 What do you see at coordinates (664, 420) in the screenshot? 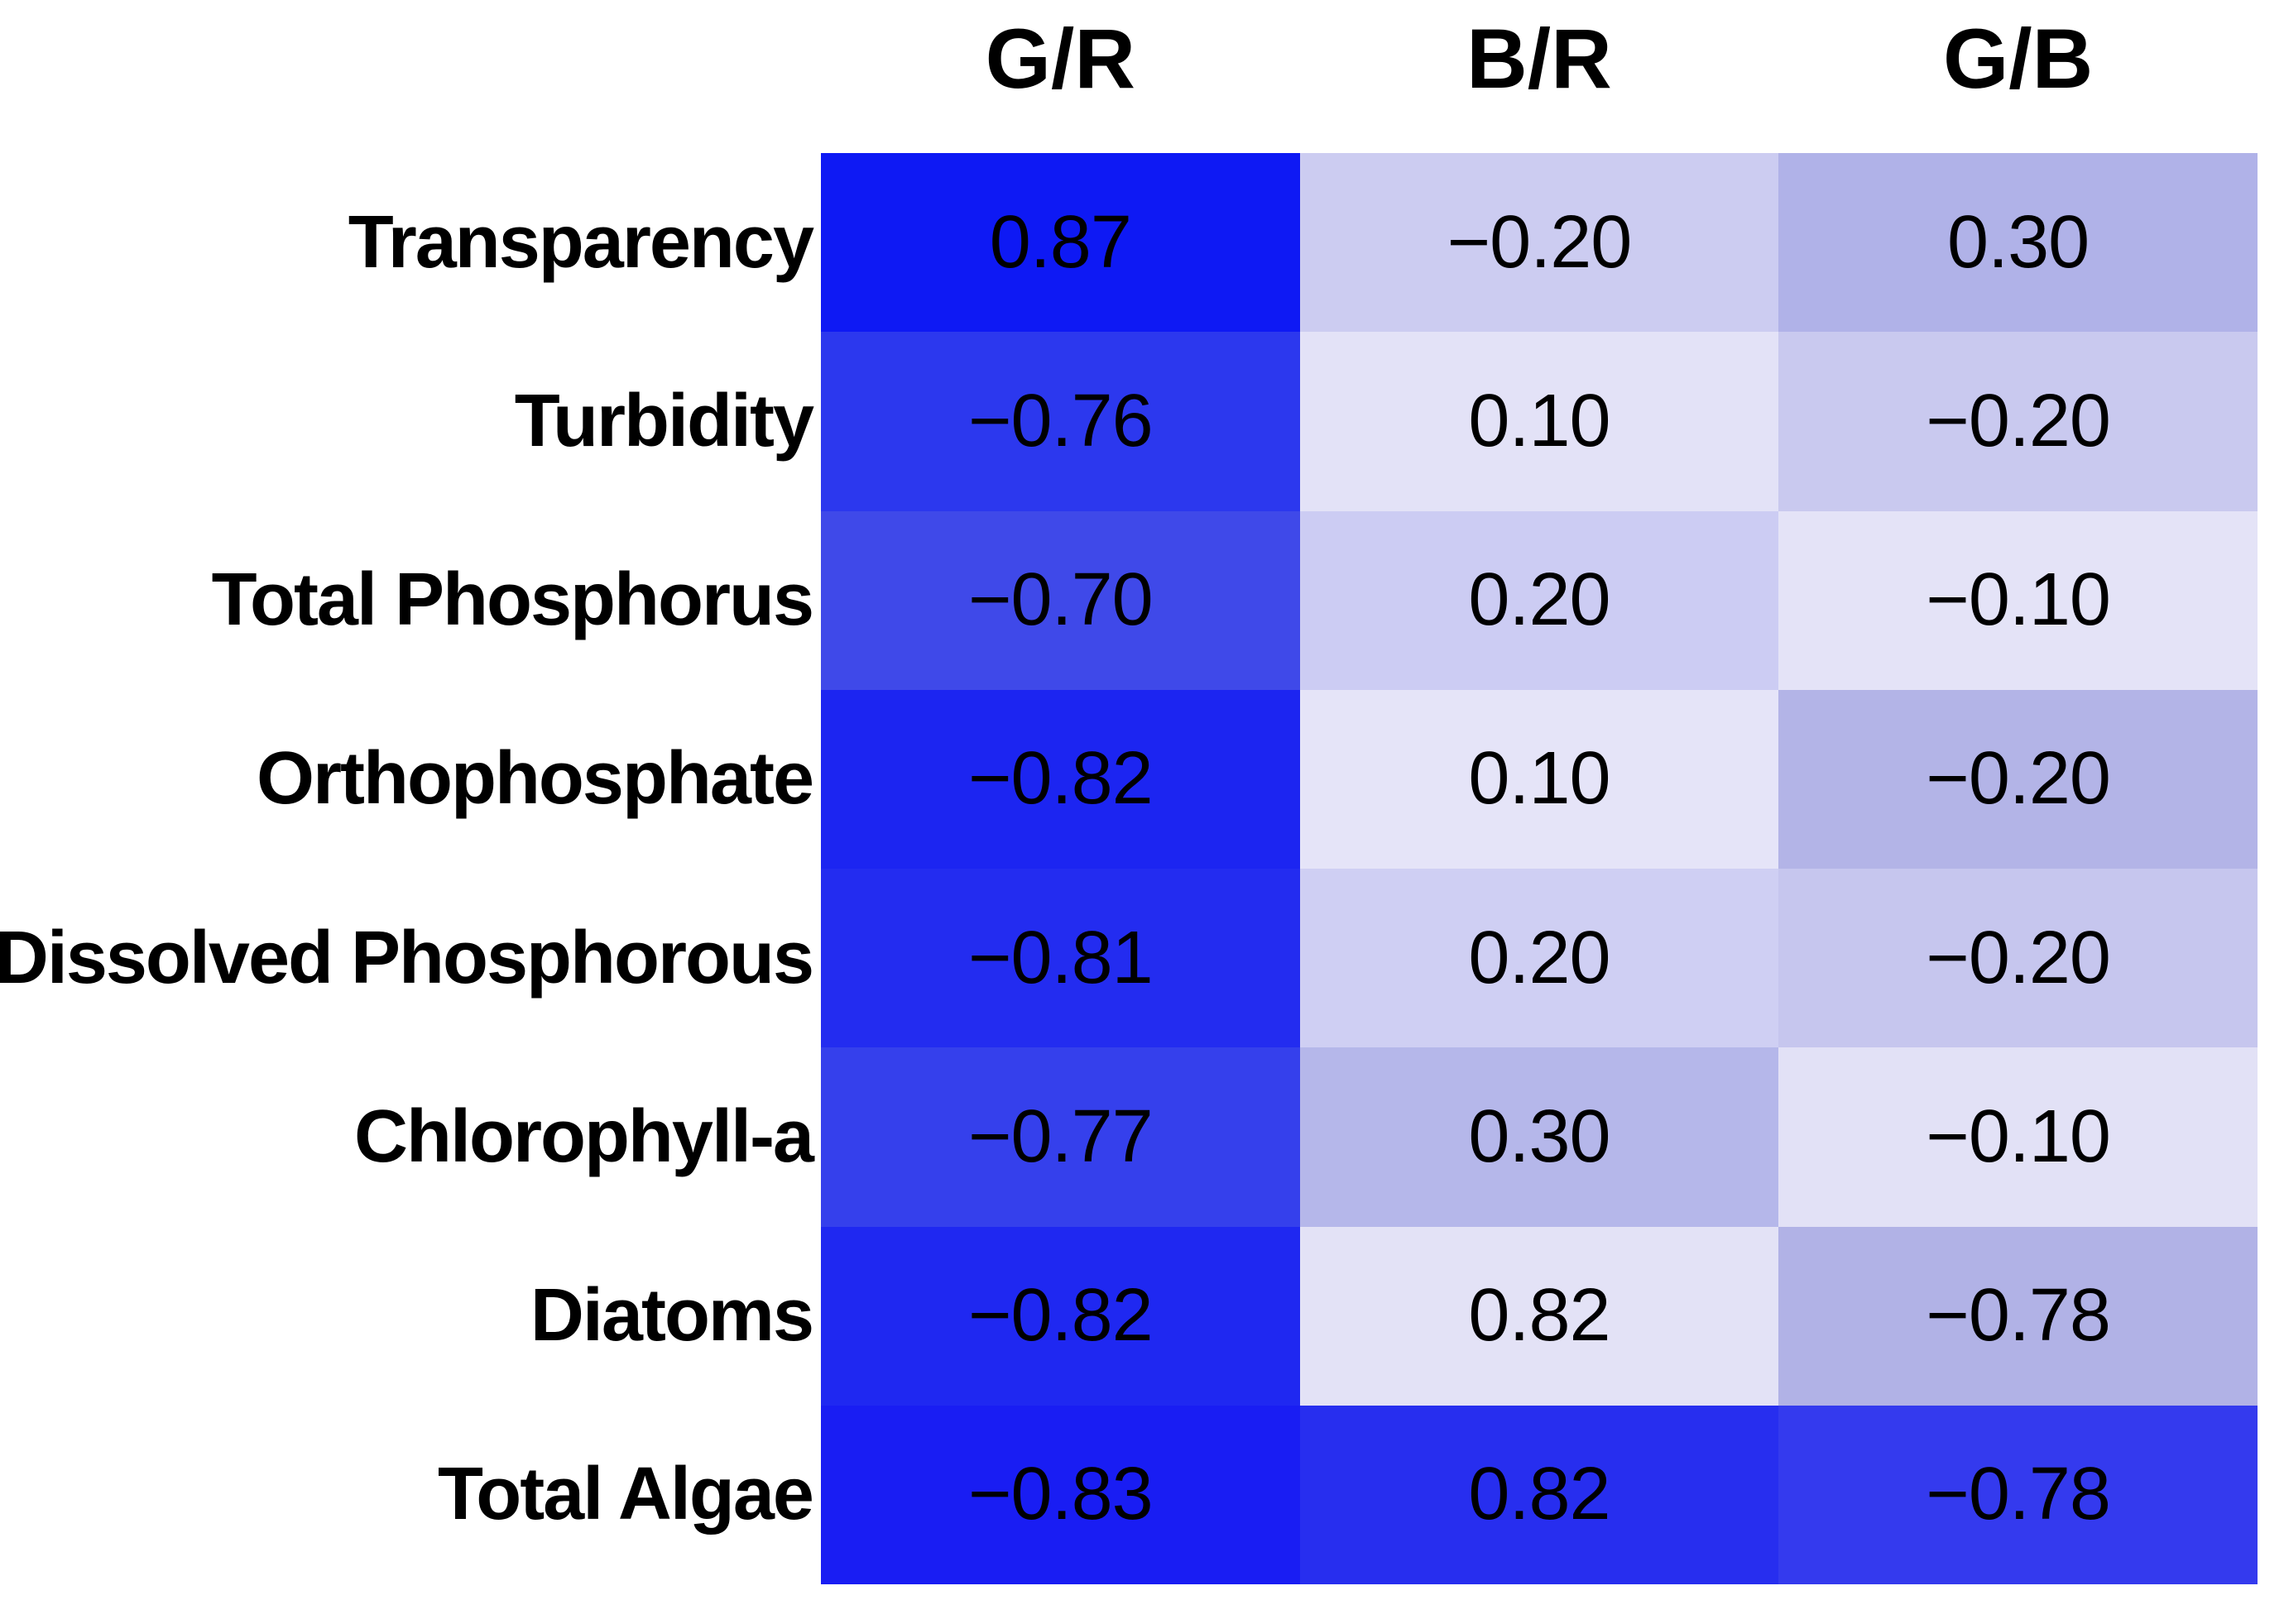
I see `row-label-turbidity: Turbidity` at bounding box center [664, 420].